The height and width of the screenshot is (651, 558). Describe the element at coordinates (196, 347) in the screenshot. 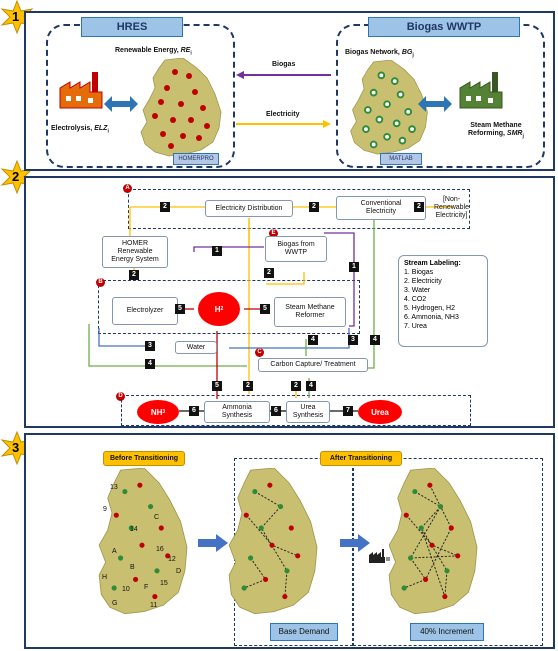

I see `water-node: Water` at that location.